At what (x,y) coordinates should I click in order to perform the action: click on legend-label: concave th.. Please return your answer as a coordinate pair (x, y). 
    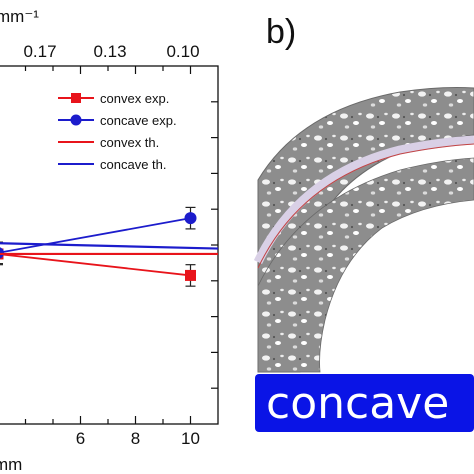
    Looking at the image, I should click on (133, 164).